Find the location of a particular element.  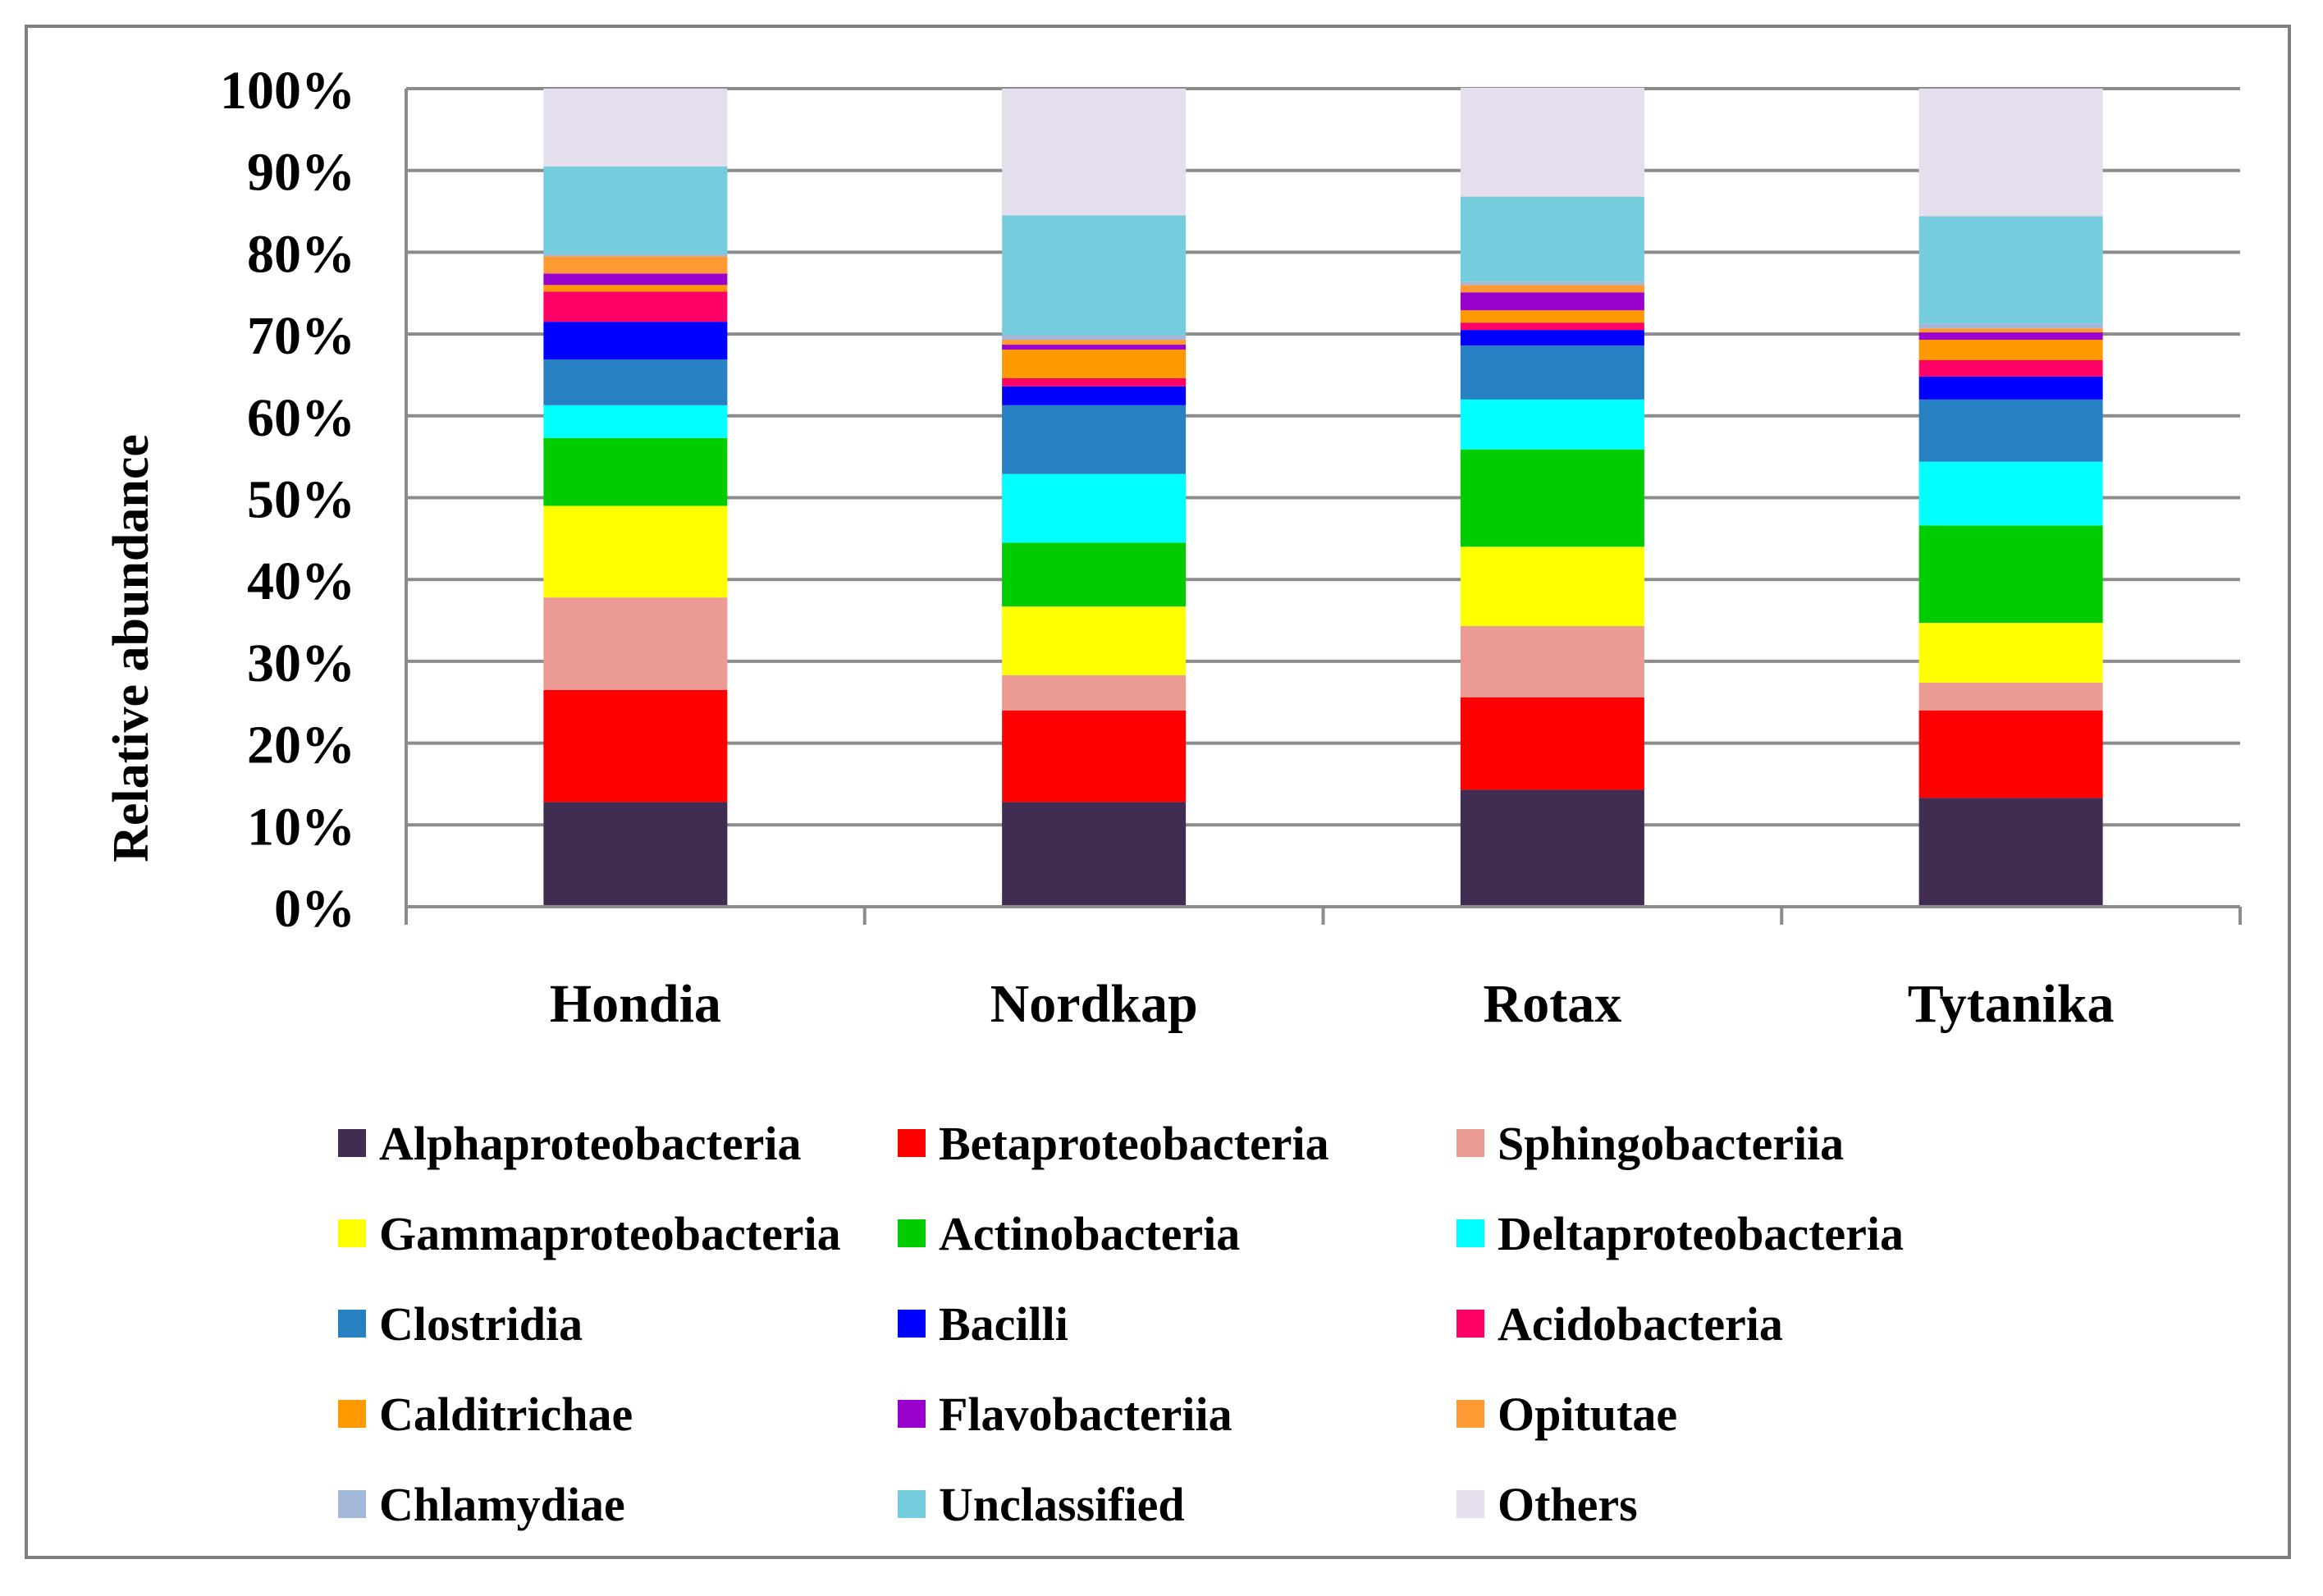

x-tick-label: Hondia is located at coordinates (635, 1004).